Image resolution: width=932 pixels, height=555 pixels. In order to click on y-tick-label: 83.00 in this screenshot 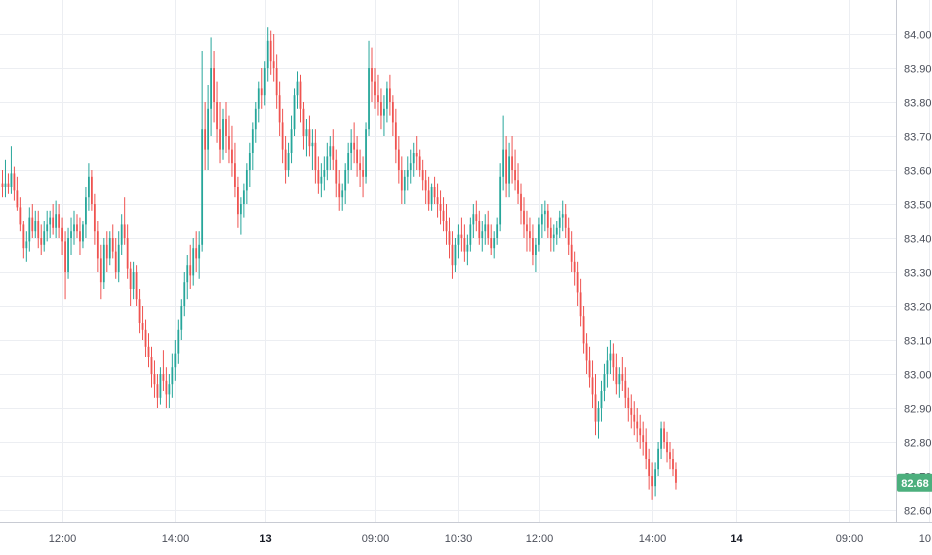, I will do `click(918, 376)`.